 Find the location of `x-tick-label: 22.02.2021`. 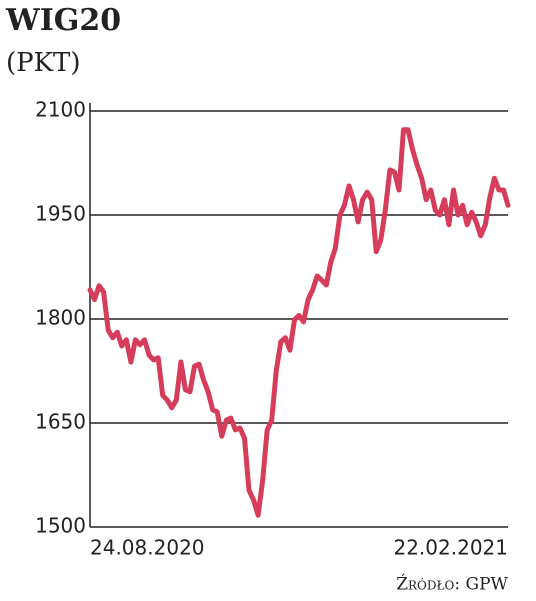

x-tick-label: 22.02.2021 is located at coordinates (450, 548).